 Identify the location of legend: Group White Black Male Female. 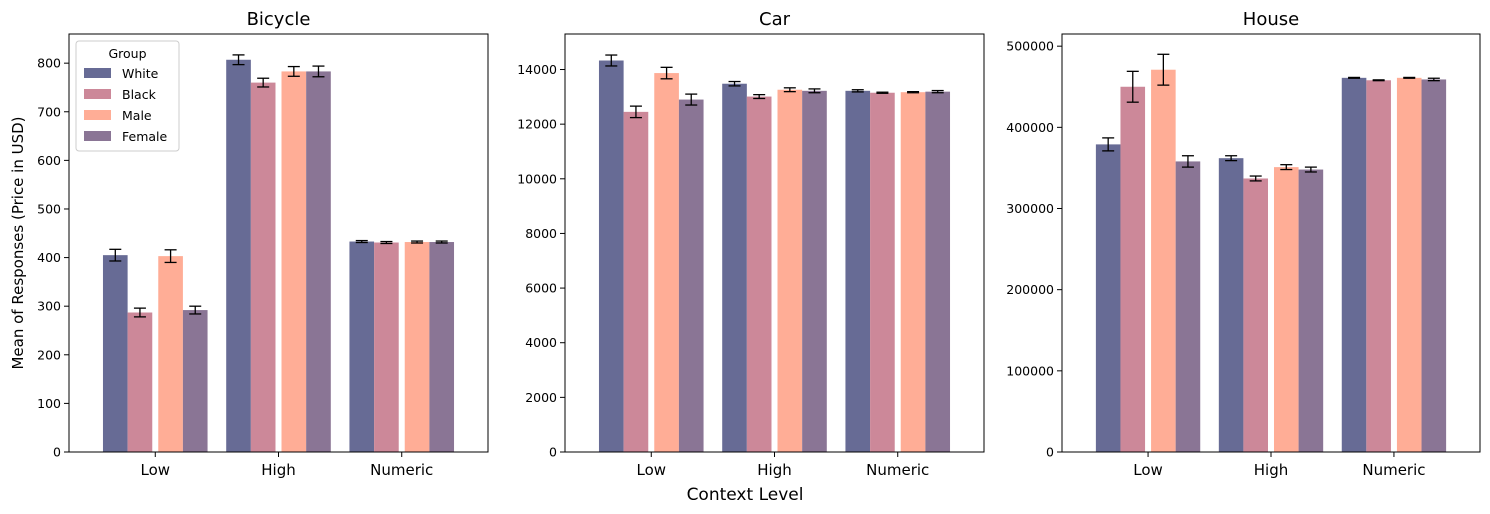
(127, 96).